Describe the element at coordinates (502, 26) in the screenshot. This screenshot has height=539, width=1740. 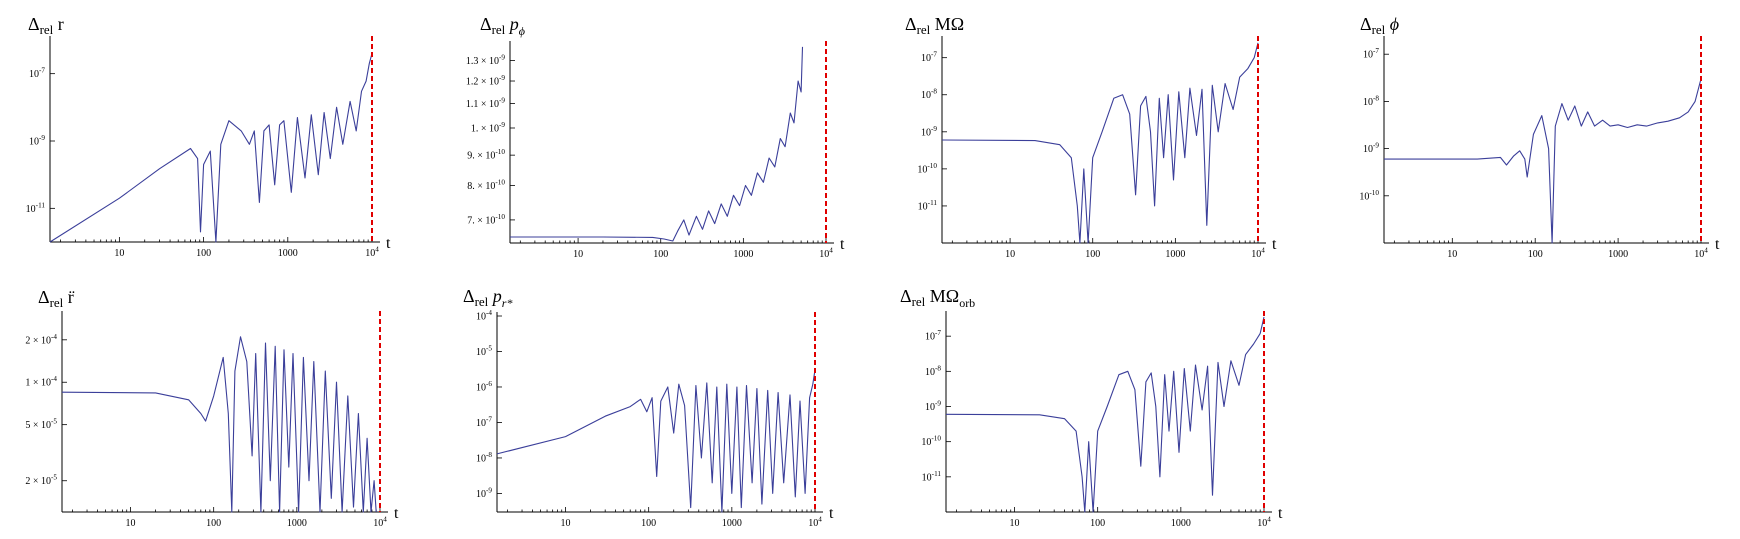
I see `chart-title: Δrel pϕ` at that location.